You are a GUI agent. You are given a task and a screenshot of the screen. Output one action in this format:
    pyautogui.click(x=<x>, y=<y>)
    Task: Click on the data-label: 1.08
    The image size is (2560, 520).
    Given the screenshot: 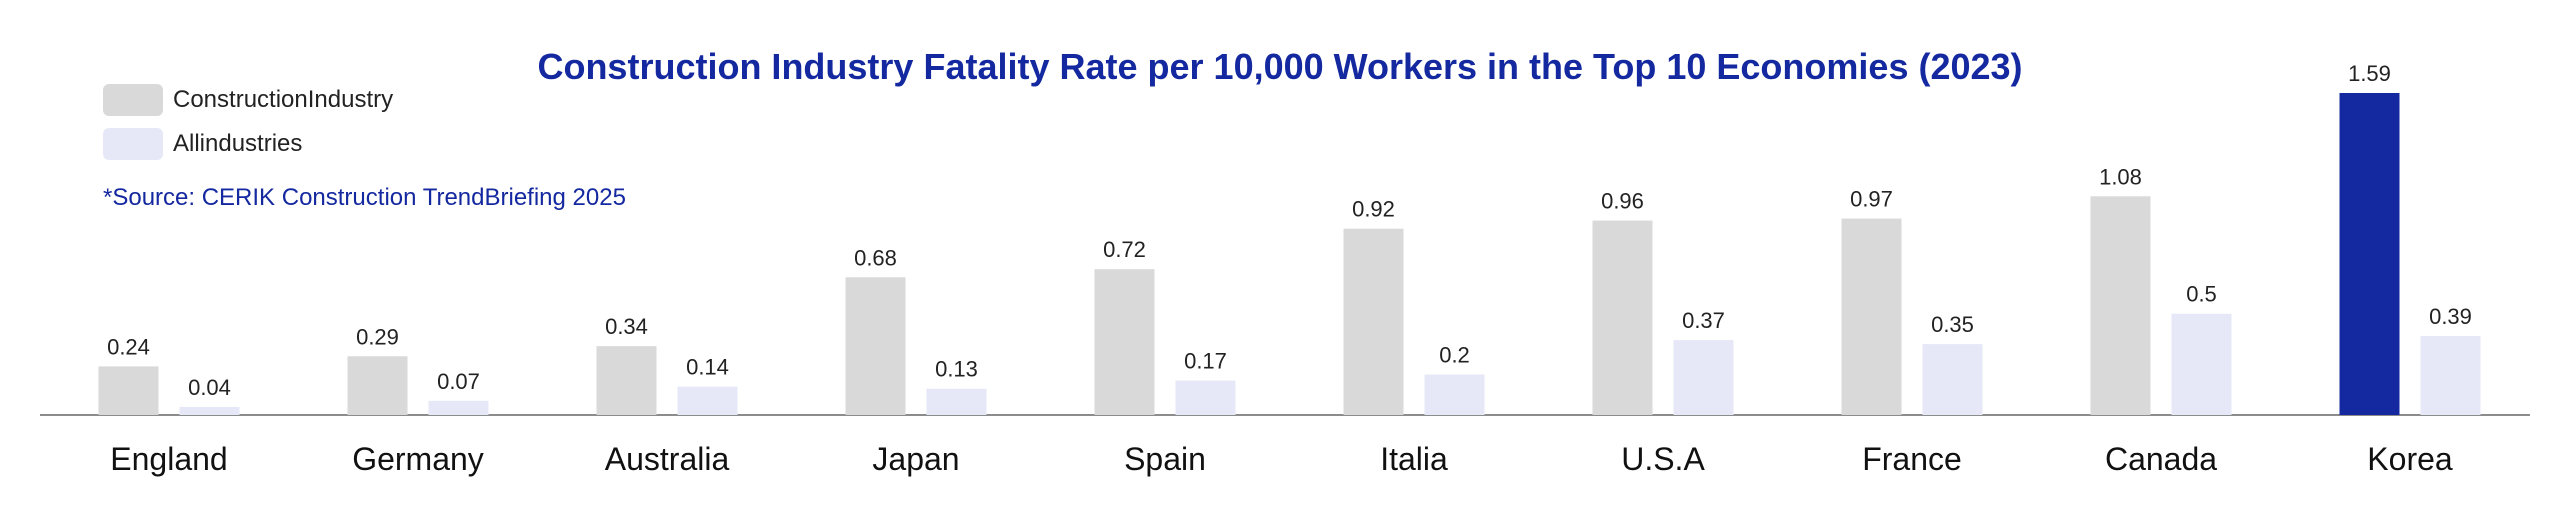 What is the action you would take?
    pyautogui.click(x=2120, y=176)
    